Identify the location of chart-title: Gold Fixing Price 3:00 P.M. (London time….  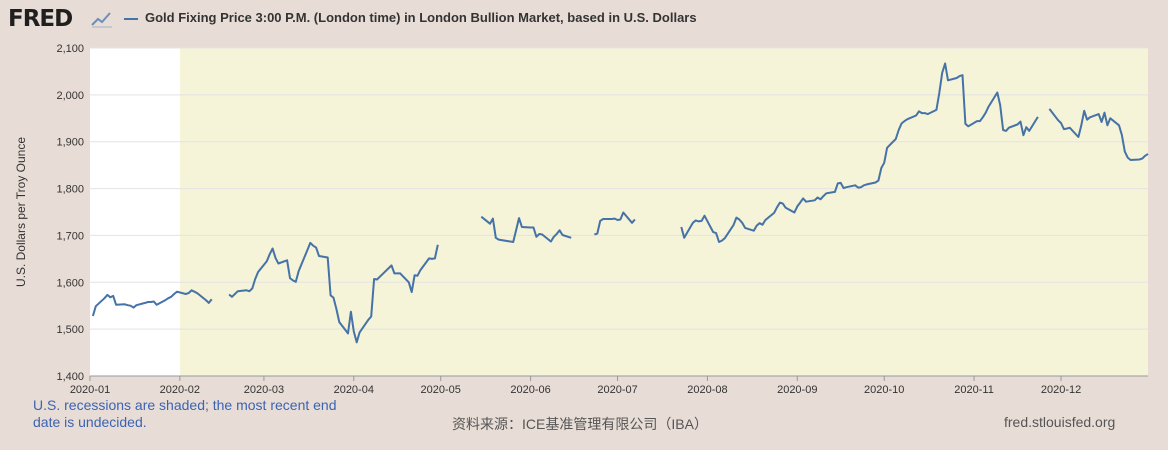
(421, 17).